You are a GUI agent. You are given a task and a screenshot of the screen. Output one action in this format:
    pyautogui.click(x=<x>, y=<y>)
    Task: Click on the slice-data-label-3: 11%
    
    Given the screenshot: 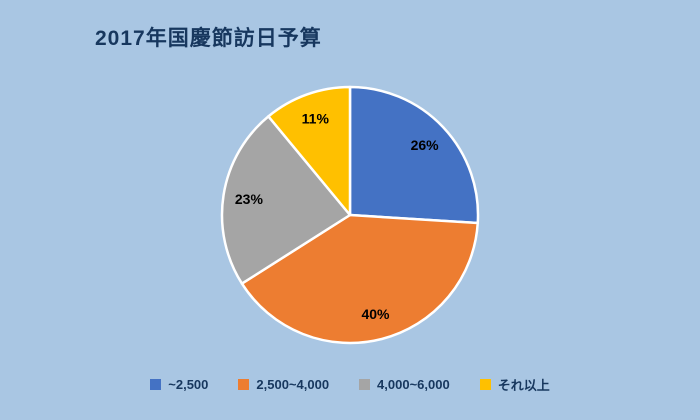 What is the action you would take?
    pyautogui.click(x=316, y=119)
    